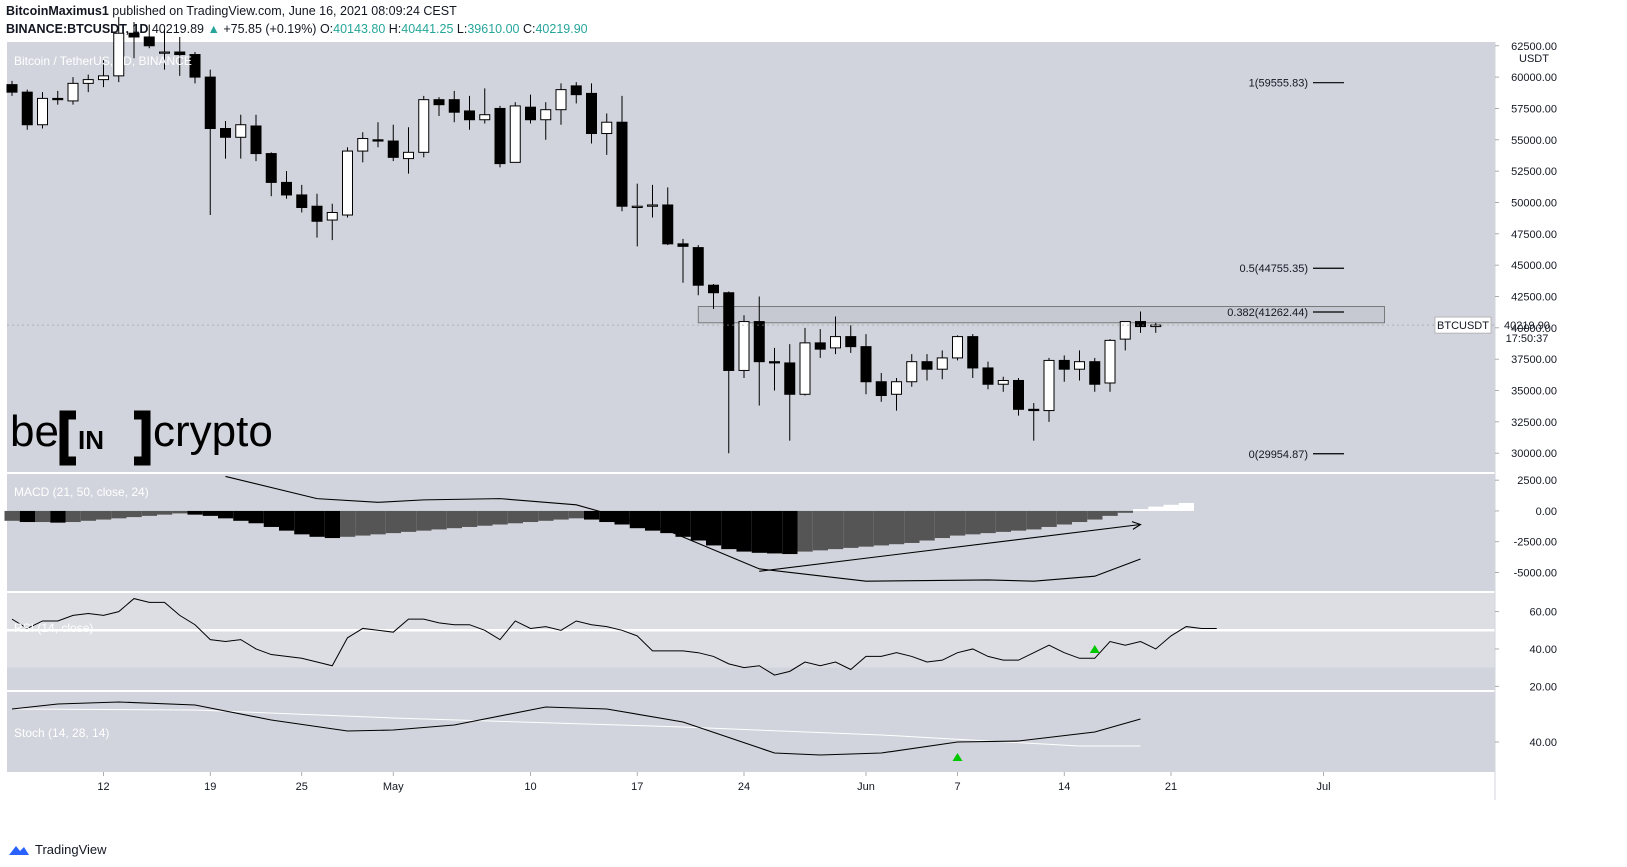 This screenshot has width=1627, height=867. Describe the element at coordinates (427, 29) in the screenshot. I see `high-value: 40441.25` at that location.